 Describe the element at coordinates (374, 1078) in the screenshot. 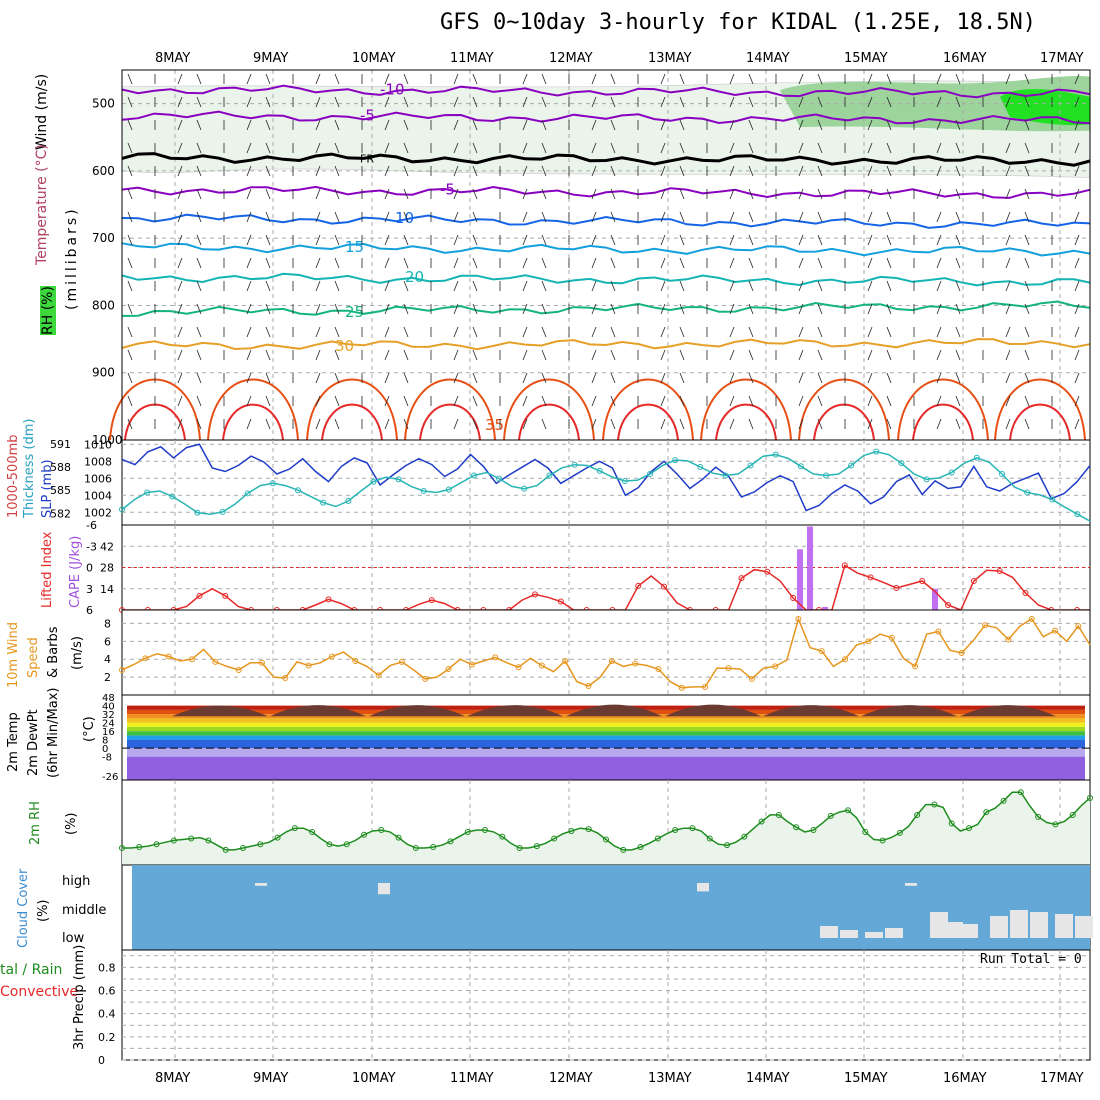

I see `day-label-bottom: 10MAY` at that location.